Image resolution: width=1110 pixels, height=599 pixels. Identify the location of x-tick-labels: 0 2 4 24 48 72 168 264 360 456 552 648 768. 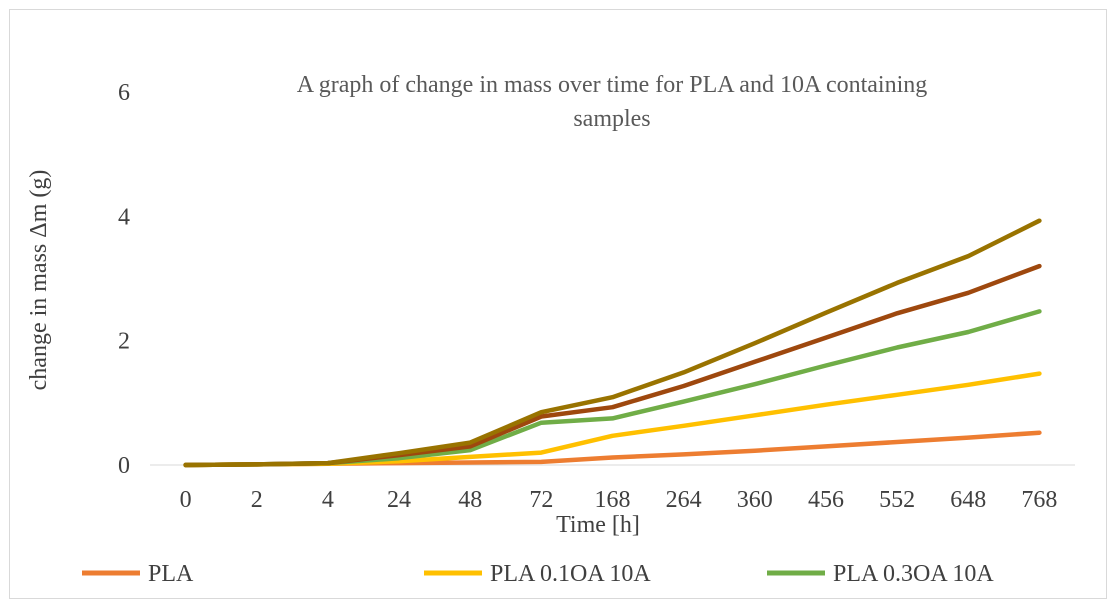
(619, 500).